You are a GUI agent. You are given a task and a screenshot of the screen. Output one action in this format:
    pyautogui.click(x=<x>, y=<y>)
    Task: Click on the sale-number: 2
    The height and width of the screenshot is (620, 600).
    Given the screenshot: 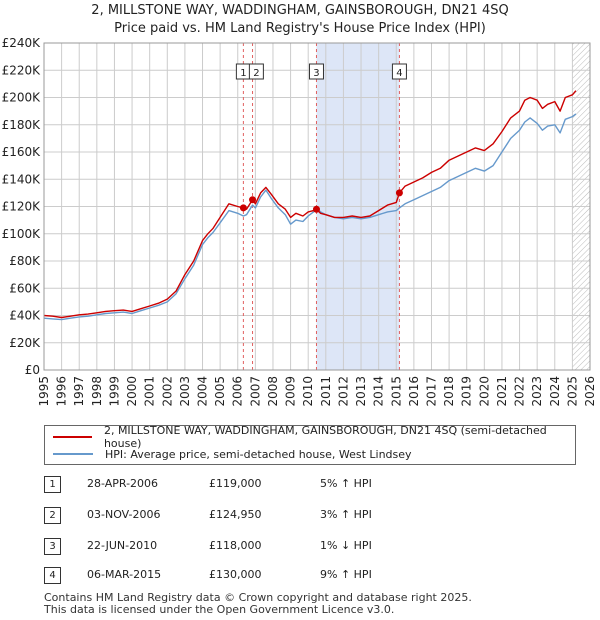 What is the action you would take?
    pyautogui.click(x=52, y=515)
    